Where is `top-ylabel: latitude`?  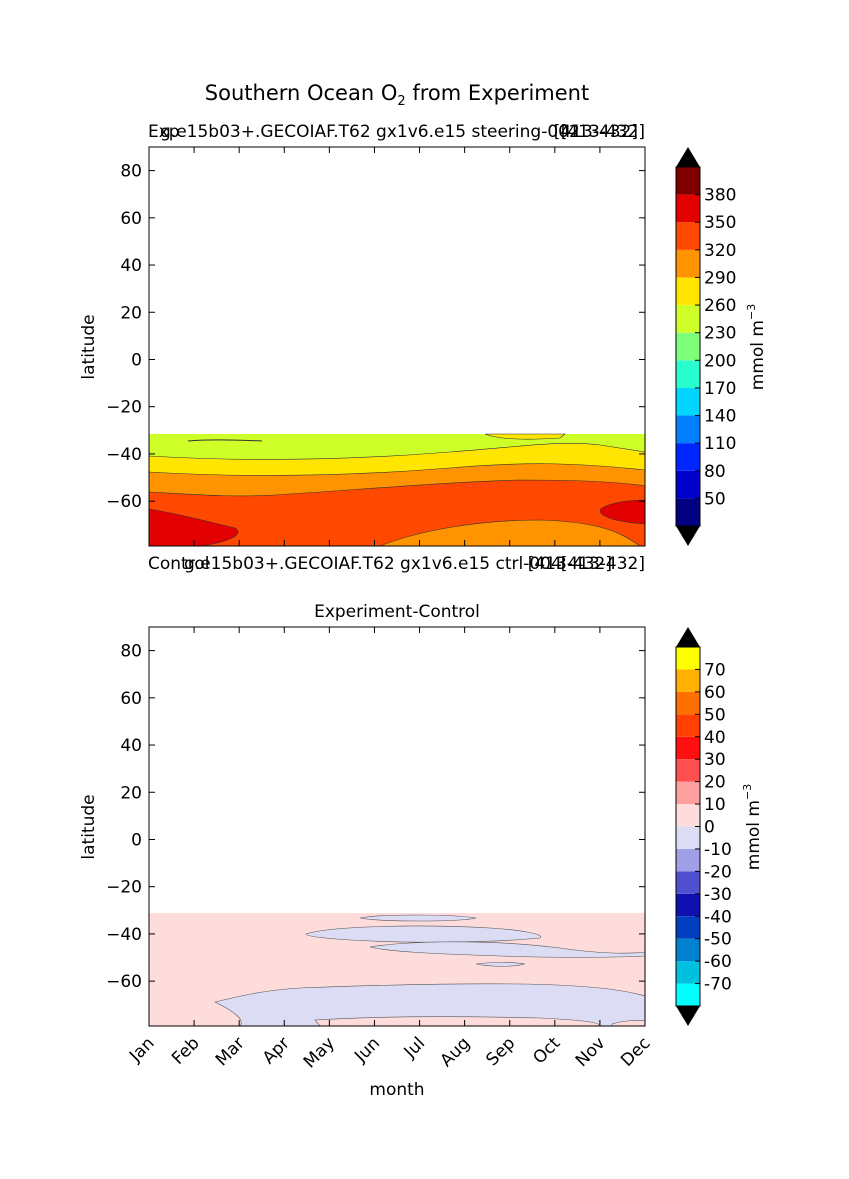 top-ylabel: latitude is located at coordinates (89, 346).